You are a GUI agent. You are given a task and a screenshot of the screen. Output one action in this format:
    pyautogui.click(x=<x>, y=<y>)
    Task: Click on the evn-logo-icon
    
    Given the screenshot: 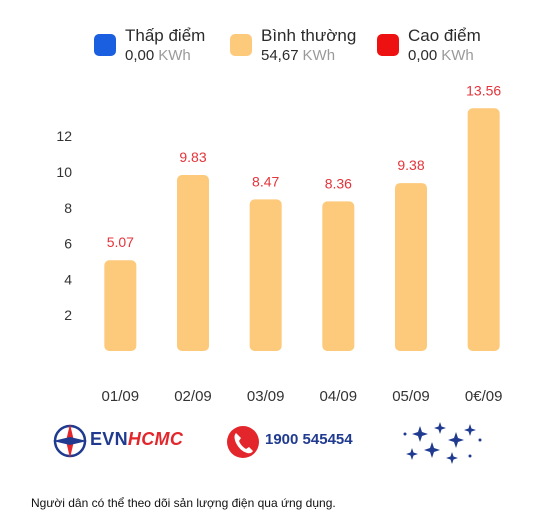 What is the action you would take?
    pyautogui.click(x=70, y=441)
    